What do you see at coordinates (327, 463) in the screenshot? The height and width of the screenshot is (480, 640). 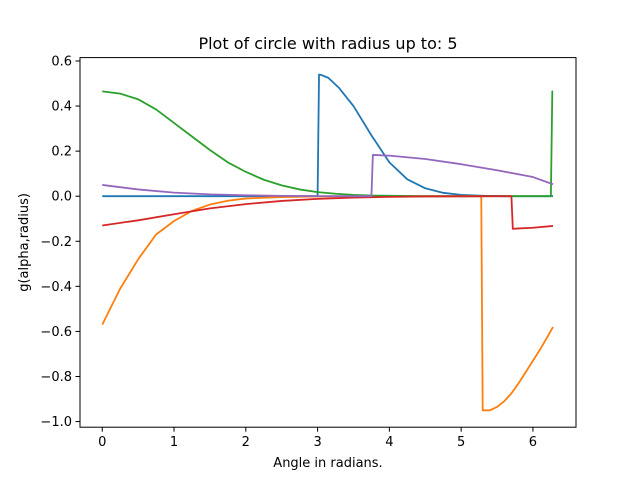 I see `x-axis-label: Angle in radians.` at bounding box center [327, 463].